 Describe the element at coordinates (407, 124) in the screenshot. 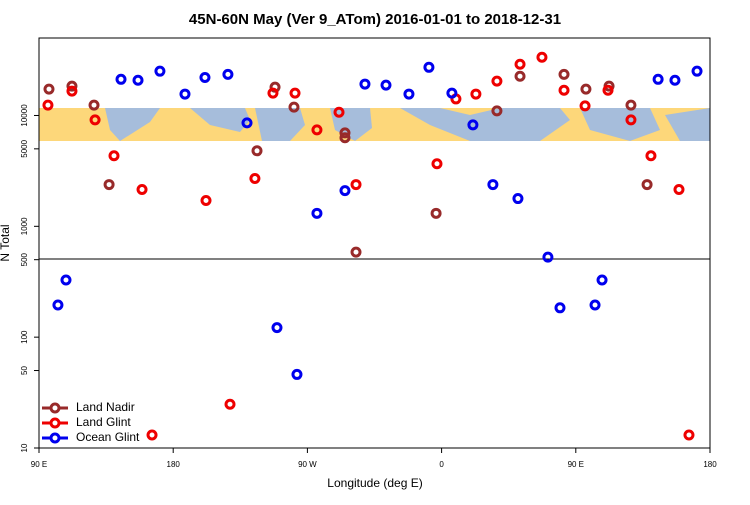

I see `map-land` at that location.